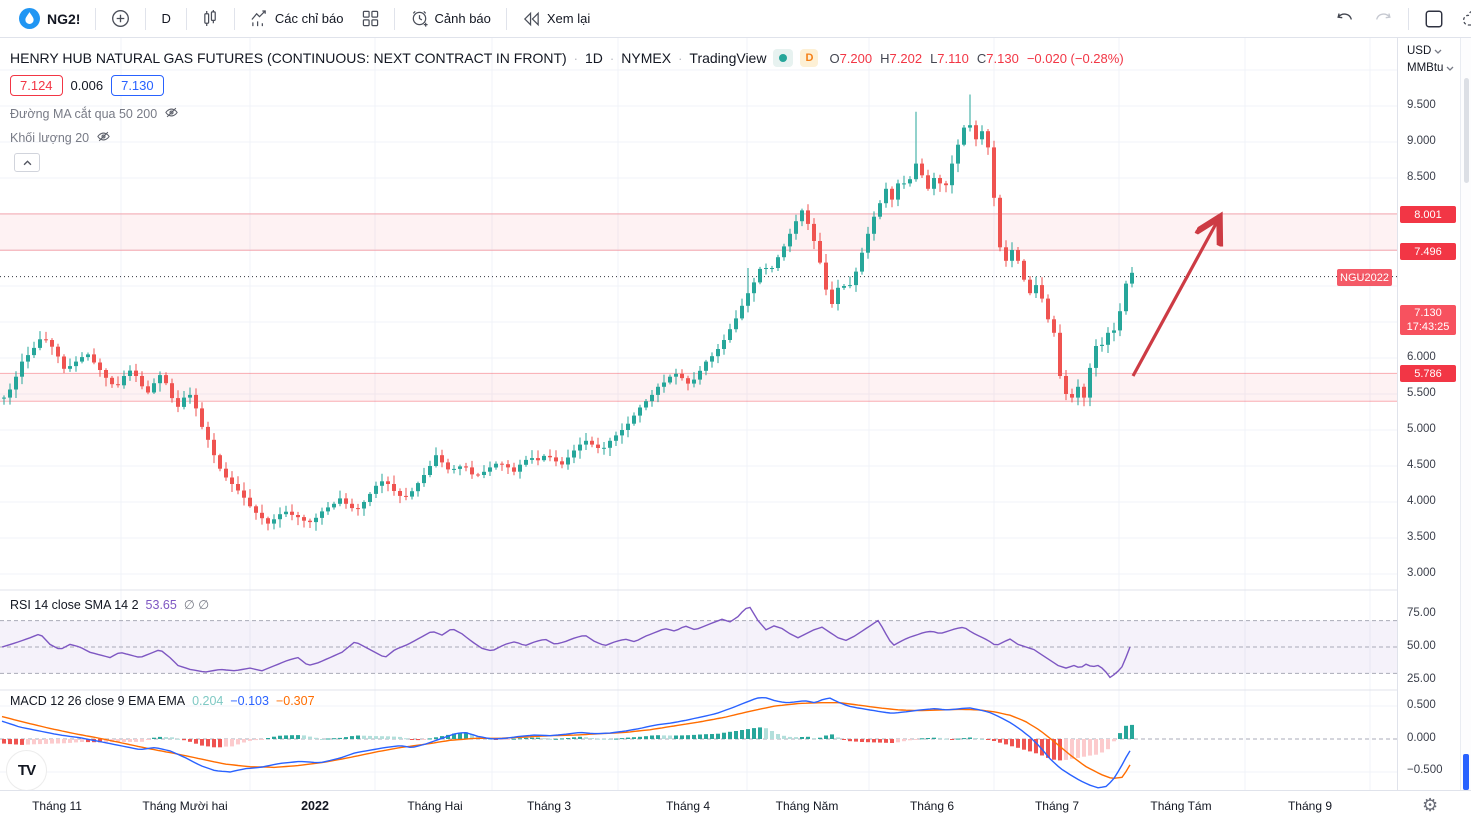  I want to click on axis-tick-label: 0.500, so click(1421, 705).